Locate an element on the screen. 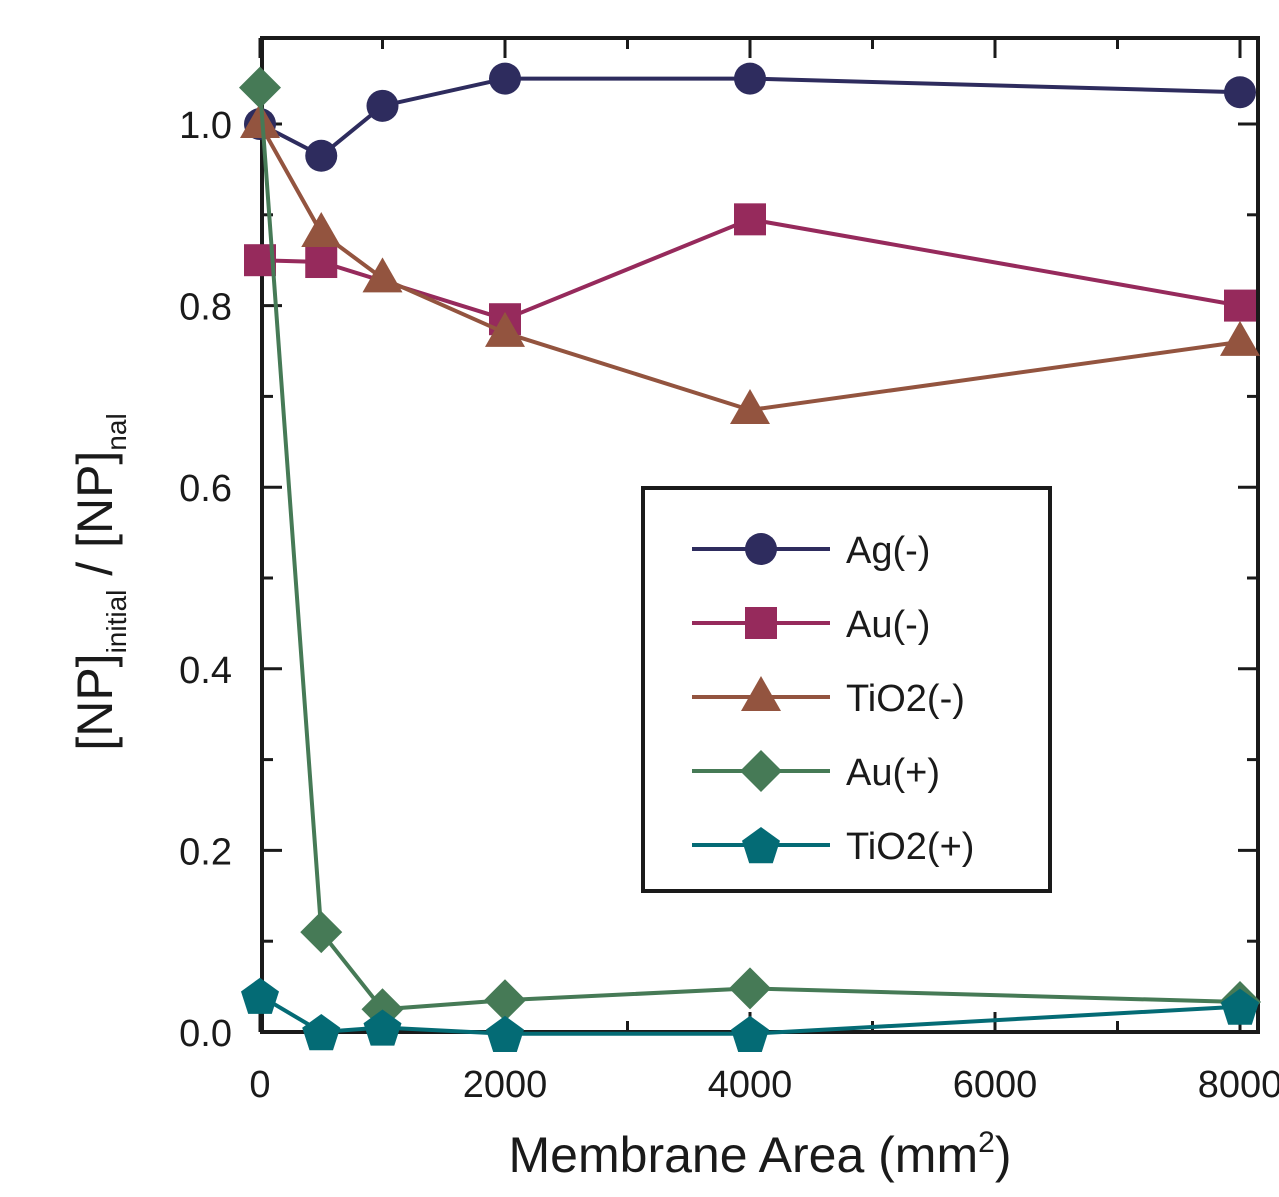 The height and width of the screenshot is (1197, 1279). x-tick-label: 4000 is located at coordinates (750, 1085).